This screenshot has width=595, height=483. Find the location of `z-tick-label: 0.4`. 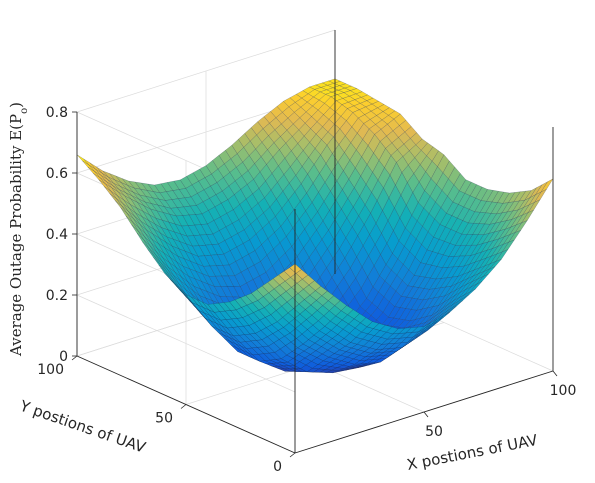

z-tick-label: 0.4 is located at coordinates (57, 235).